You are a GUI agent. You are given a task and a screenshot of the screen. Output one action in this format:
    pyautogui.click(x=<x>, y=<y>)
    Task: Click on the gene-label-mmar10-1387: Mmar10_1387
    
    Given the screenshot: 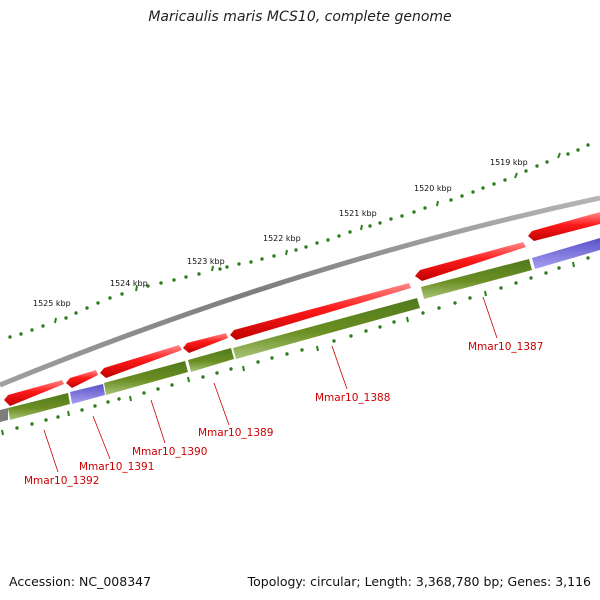 What is the action you would take?
    pyautogui.click(x=505, y=347)
    